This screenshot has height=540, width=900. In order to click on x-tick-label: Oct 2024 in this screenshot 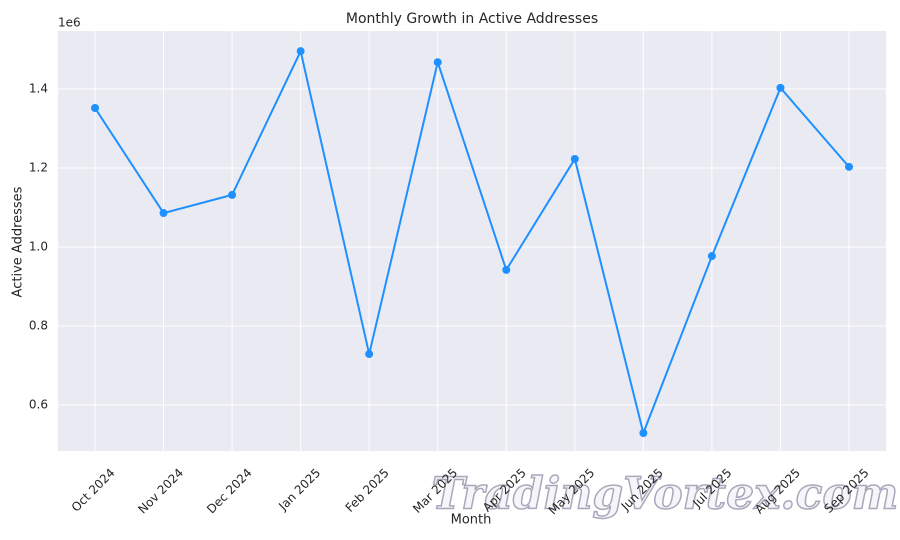, I will do `click(93, 490)`.